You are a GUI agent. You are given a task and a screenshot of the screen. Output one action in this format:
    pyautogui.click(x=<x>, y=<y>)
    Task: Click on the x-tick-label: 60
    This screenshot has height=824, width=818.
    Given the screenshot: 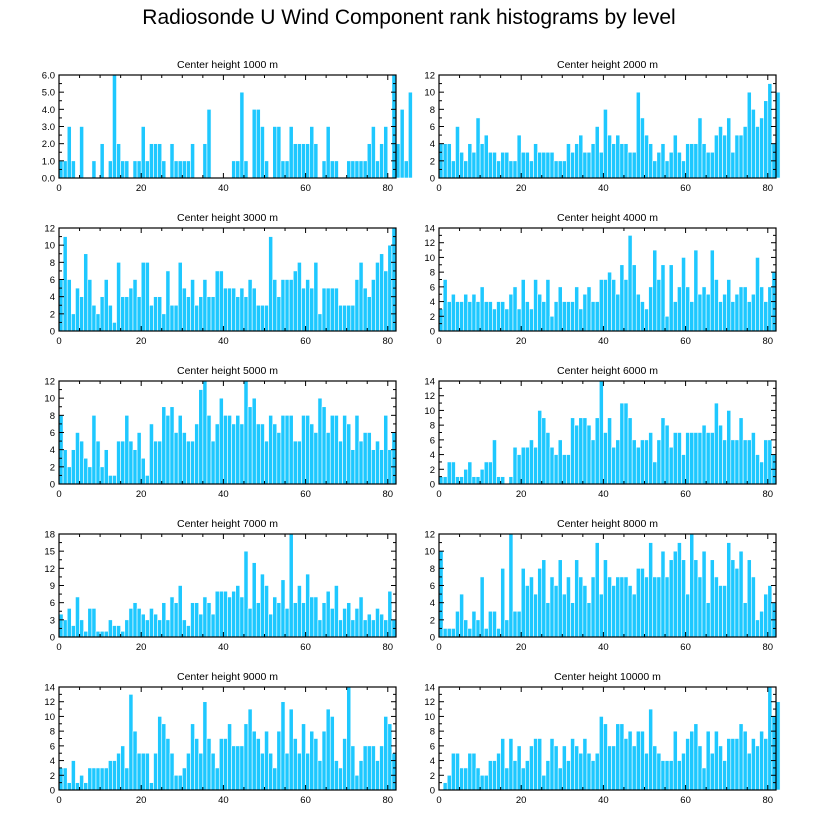 What is the action you would take?
    pyautogui.click(x=305, y=800)
    